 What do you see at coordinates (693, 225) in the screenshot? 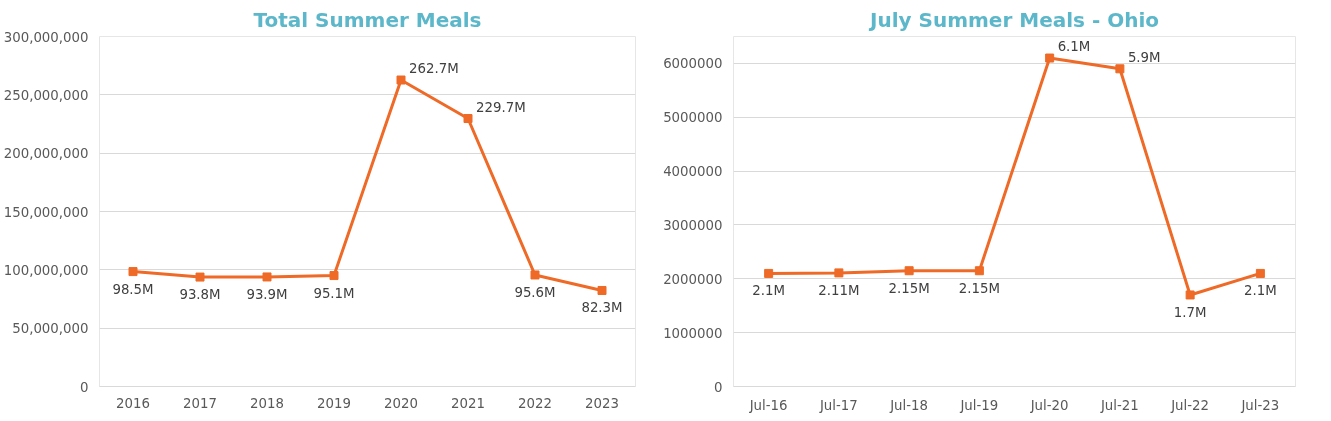
I see `y-tick-label: 3000000` at bounding box center [693, 225].